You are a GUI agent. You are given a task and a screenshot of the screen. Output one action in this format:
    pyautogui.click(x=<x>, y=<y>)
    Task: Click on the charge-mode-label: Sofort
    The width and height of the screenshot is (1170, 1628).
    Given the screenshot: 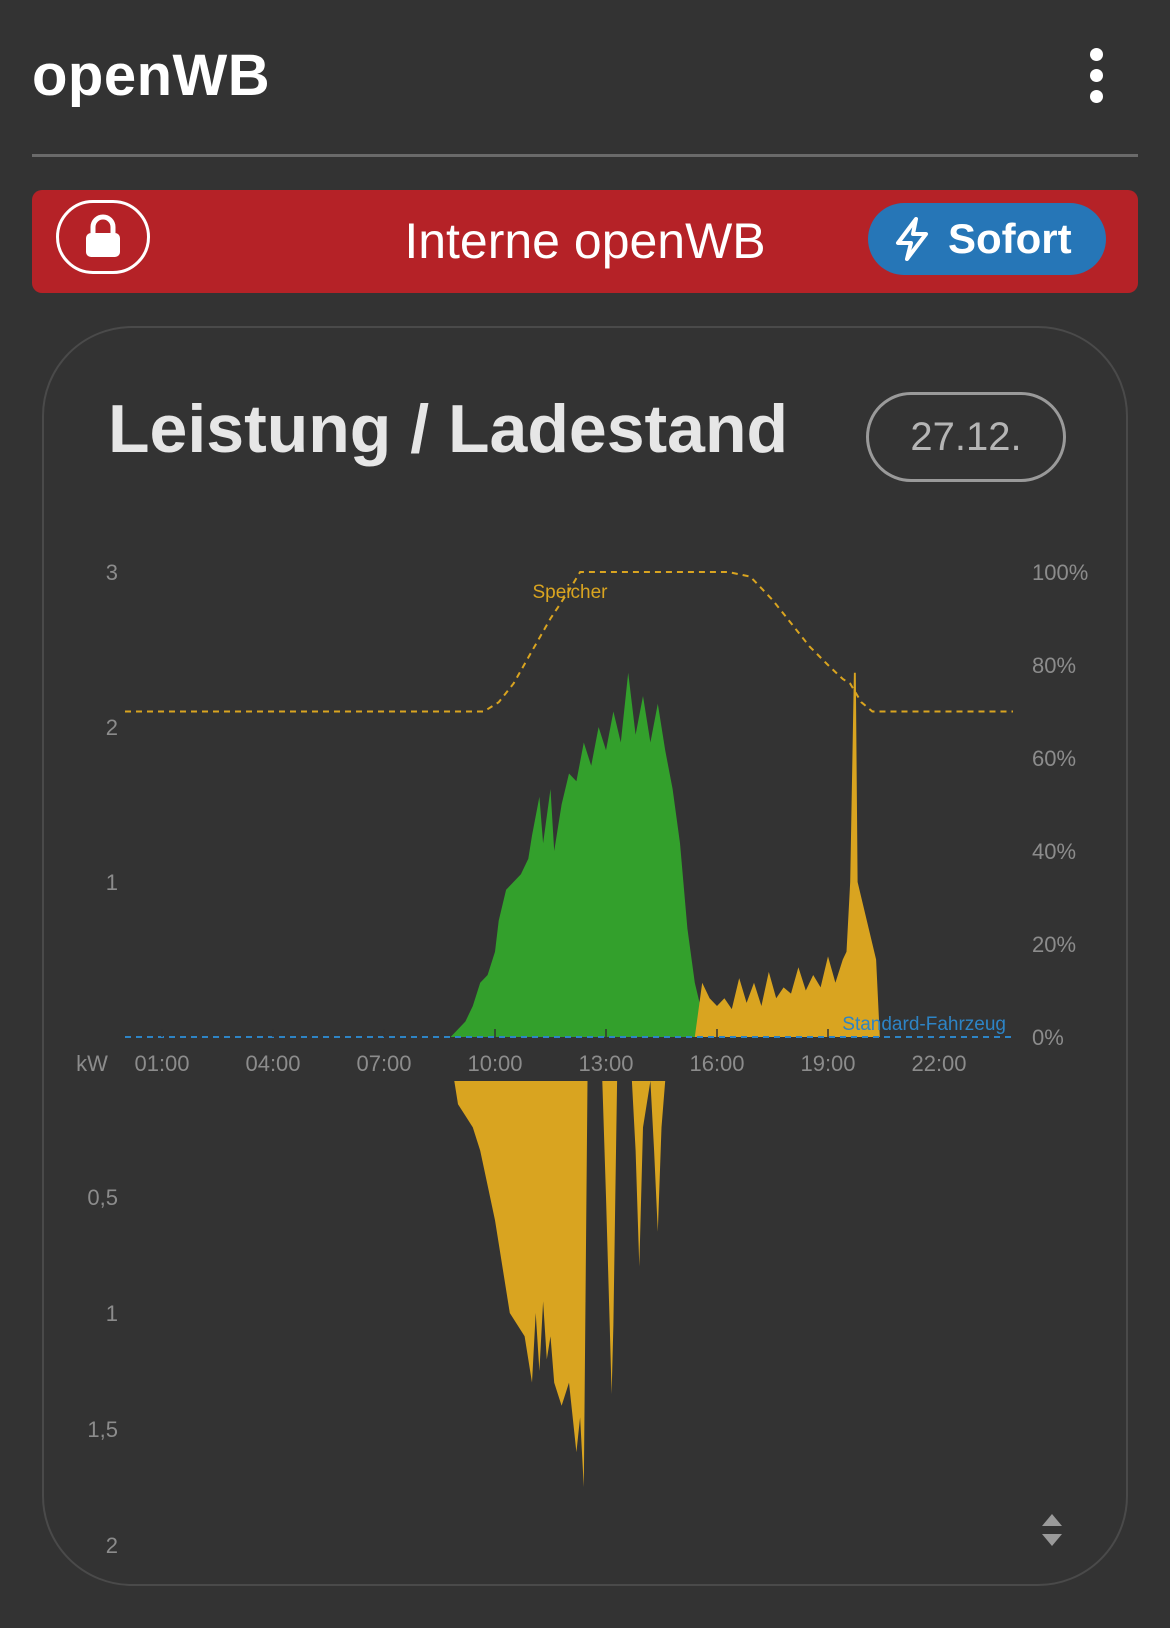 What is the action you would take?
    pyautogui.click(x=1010, y=238)
    